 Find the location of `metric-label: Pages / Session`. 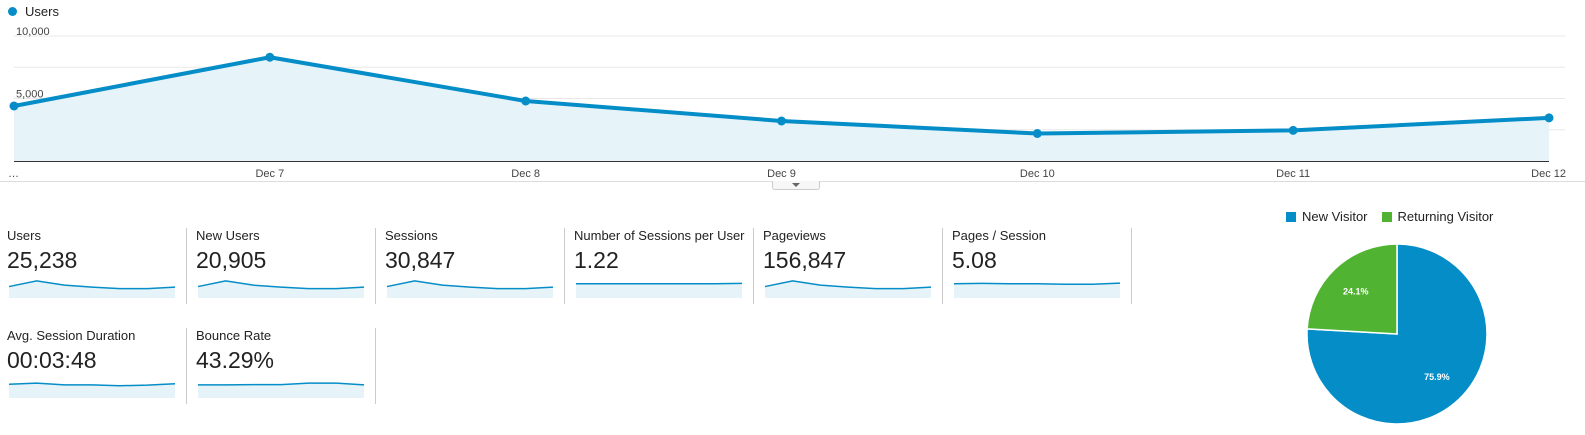

metric-label: Pages / Session is located at coordinates (999, 235).